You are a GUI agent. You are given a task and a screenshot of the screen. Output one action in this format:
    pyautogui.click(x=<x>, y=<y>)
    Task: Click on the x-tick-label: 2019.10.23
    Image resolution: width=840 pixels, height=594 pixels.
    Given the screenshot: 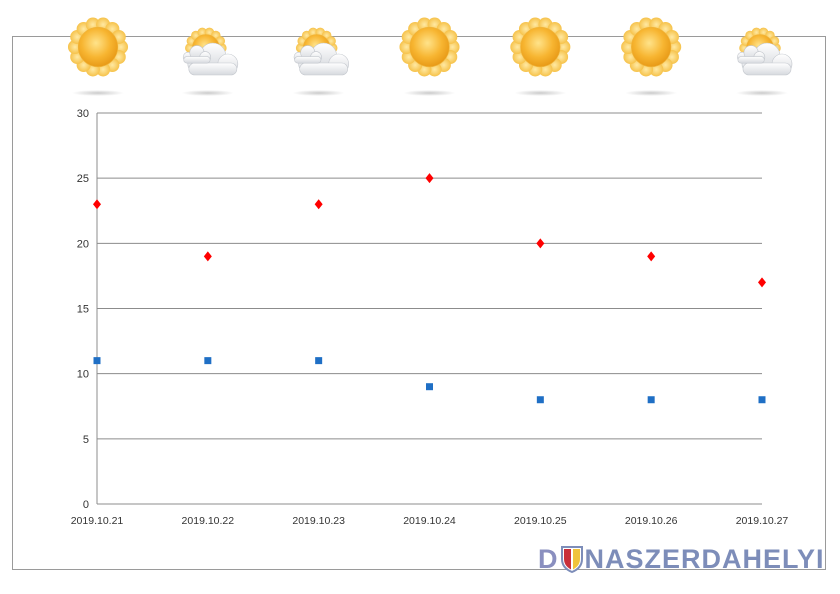 What is the action you would take?
    pyautogui.click(x=318, y=521)
    